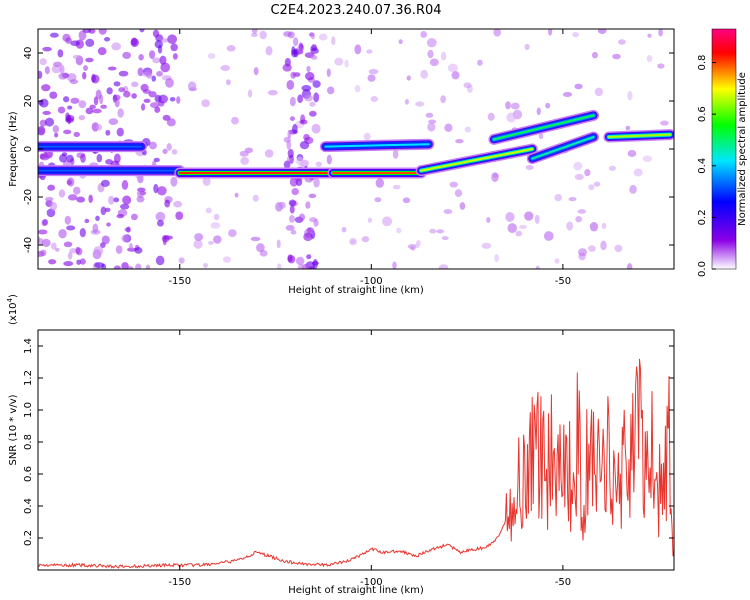 This screenshot has width=750, height=600. What do you see at coordinates (702, 63) in the screenshot?
I see `colorbar-tick-label: 0.8` at bounding box center [702, 63].